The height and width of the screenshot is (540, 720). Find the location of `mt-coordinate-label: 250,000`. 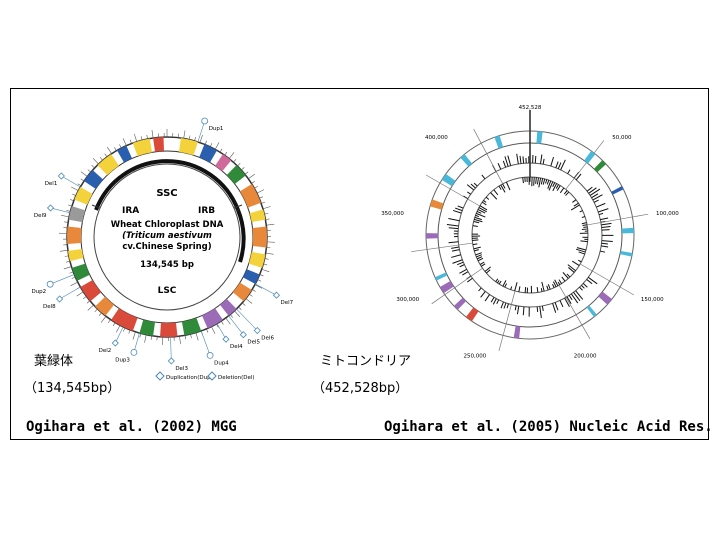

mt-coordinate-label: 250,000 is located at coordinates (474, 356).